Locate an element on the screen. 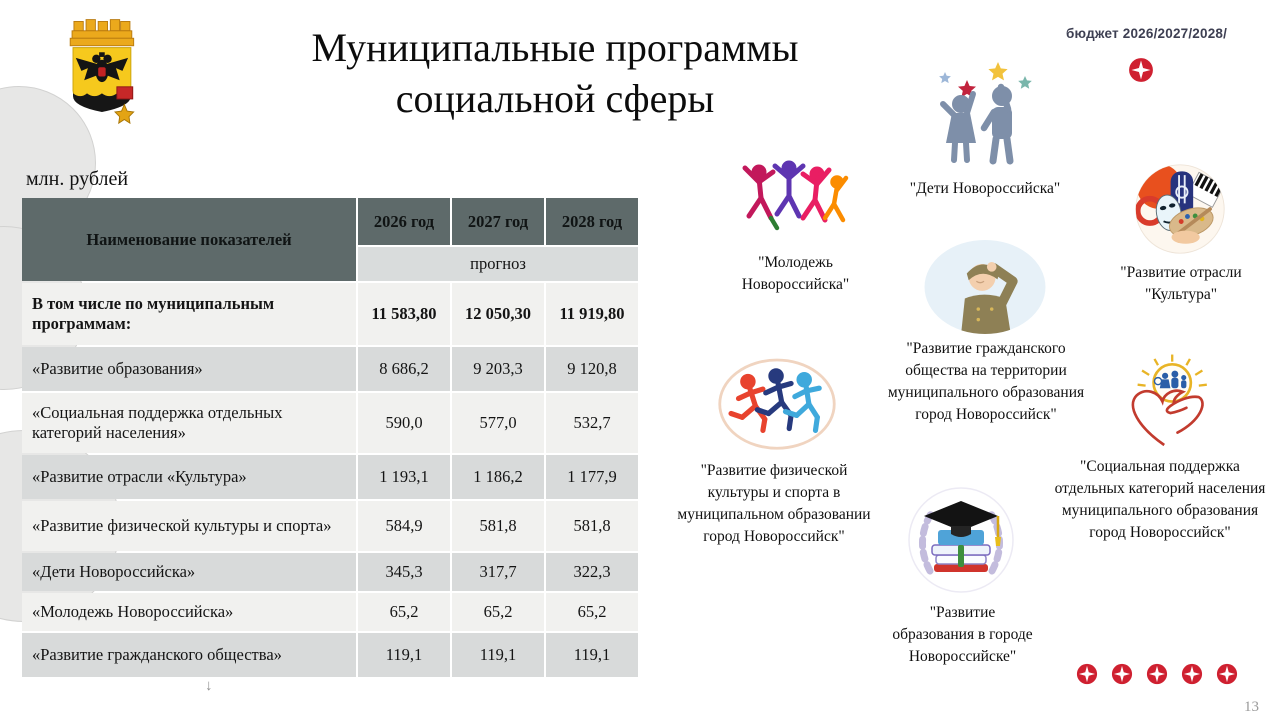 The image size is (1280, 712). row-name: «Развитие отрасли «Культура» is located at coordinates (189, 477).